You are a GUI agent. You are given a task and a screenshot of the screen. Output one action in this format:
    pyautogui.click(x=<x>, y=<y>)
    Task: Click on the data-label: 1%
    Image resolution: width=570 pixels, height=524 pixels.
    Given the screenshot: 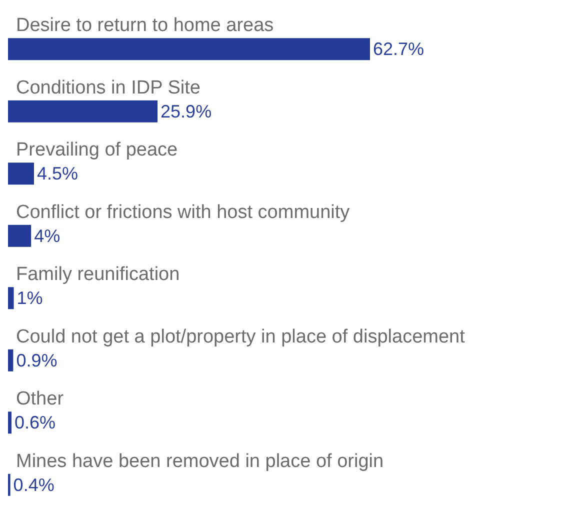 What is the action you would take?
    pyautogui.click(x=29, y=298)
    